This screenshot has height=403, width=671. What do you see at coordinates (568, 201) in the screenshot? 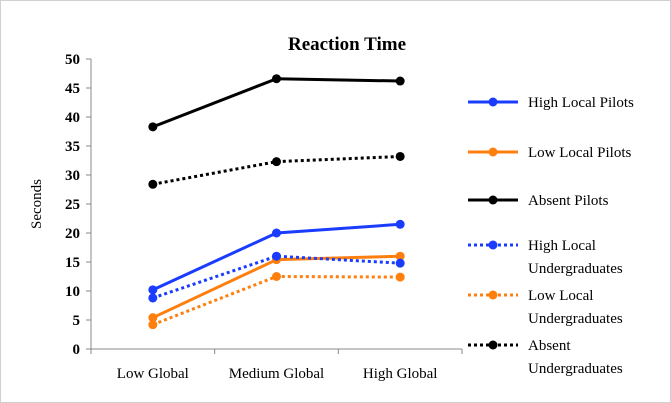
I see `legend-label: Absent Pilots` at bounding box center [568, 201].